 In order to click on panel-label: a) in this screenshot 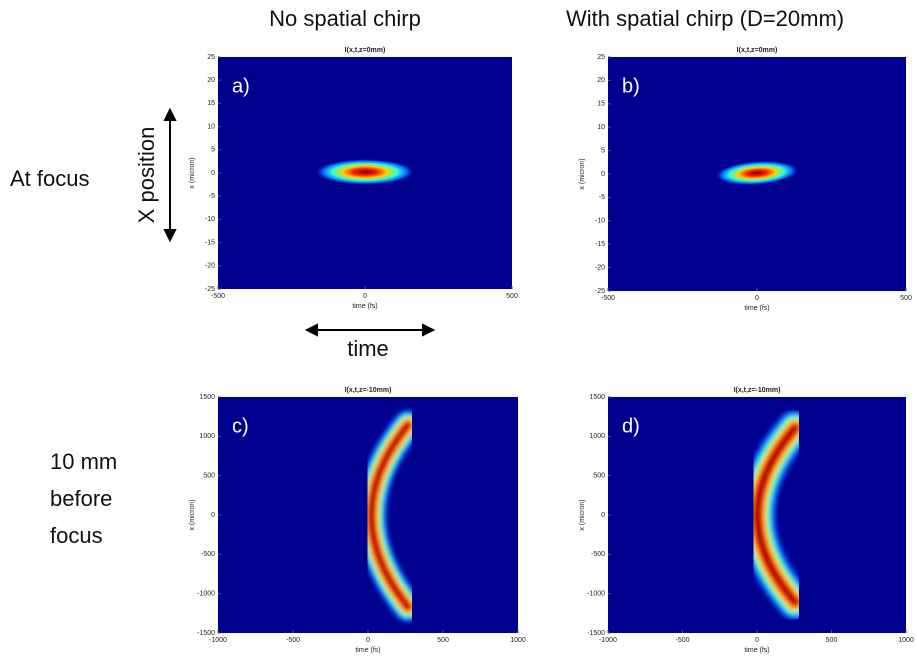, I will do `click(241, 86)`.